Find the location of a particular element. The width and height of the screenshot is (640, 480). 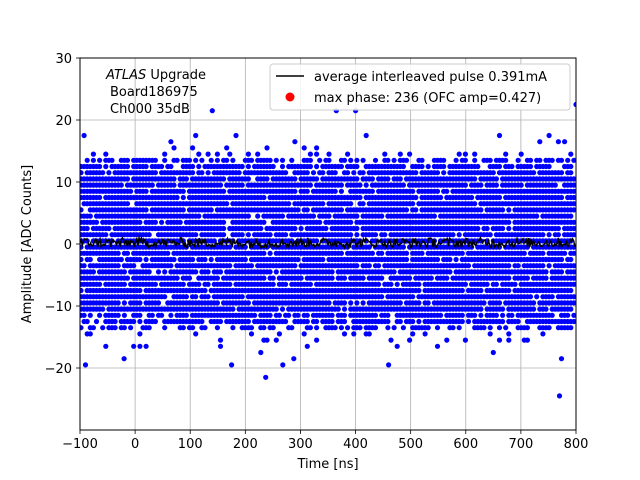

outlier-point is located at coordinates (559, 396).